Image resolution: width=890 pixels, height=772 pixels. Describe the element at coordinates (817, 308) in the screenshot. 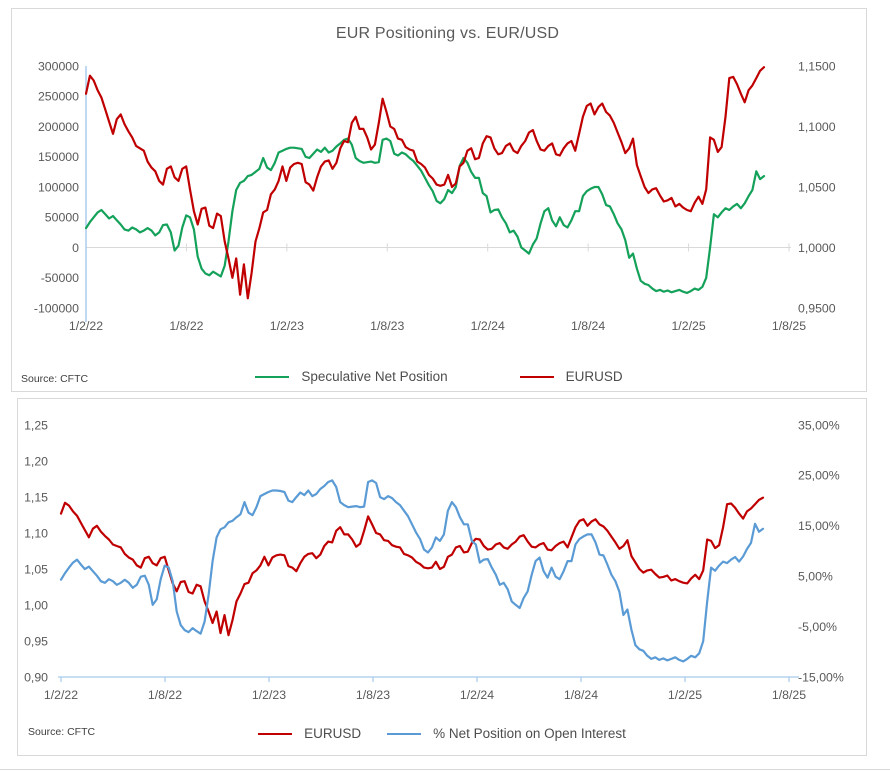

I see `svg-text: 0,9500` at that location.